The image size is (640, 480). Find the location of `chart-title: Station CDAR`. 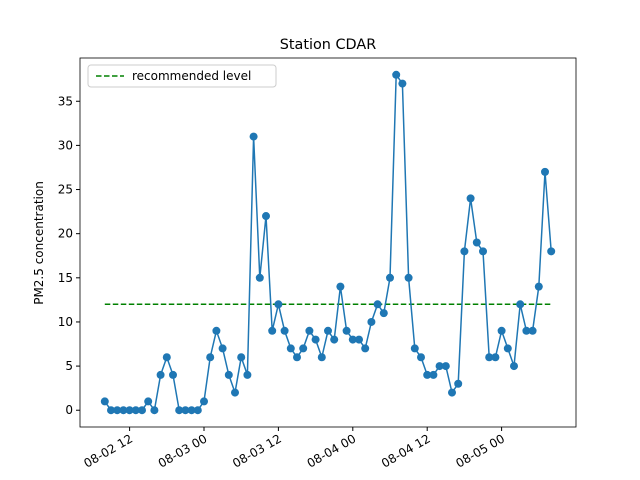

chart-title: Station CDAR is located at coordinates (328, 45).